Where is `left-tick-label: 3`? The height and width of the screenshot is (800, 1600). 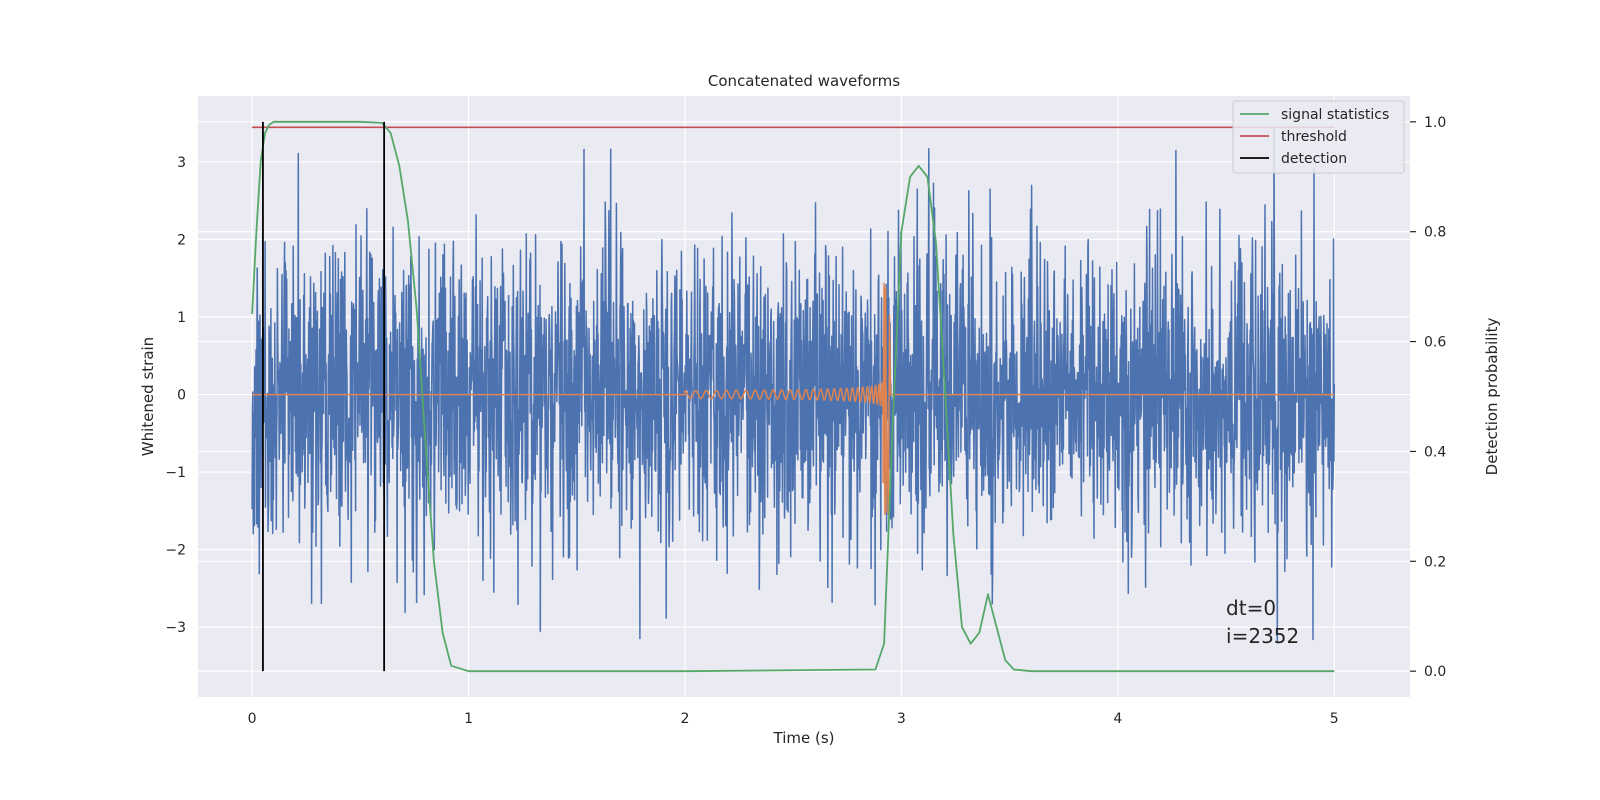 left-tick-label: 3 is located at coordinates (181, 163).